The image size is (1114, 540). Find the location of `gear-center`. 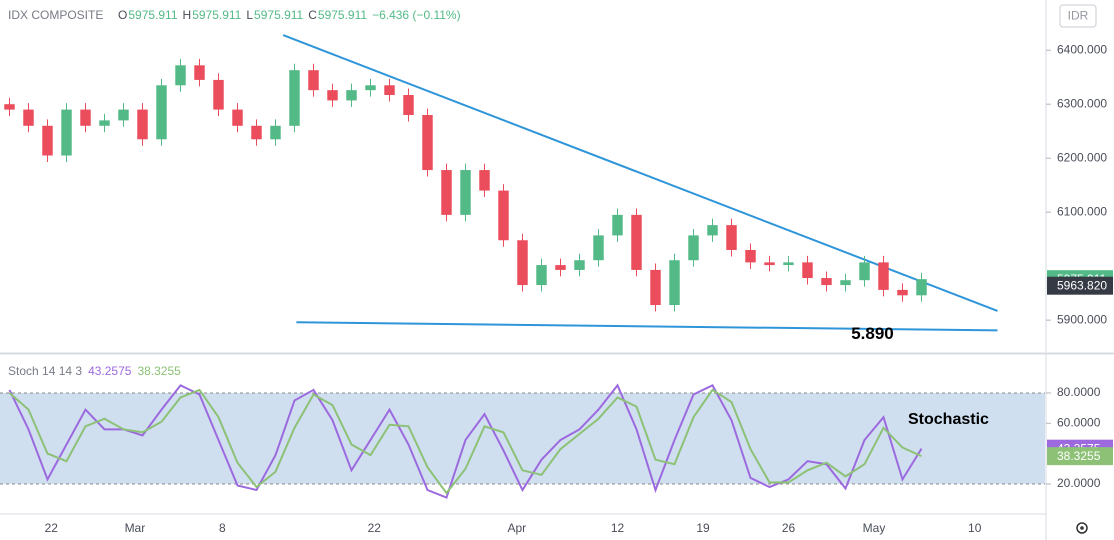

gear-center is located at coordinates (1082, 528).